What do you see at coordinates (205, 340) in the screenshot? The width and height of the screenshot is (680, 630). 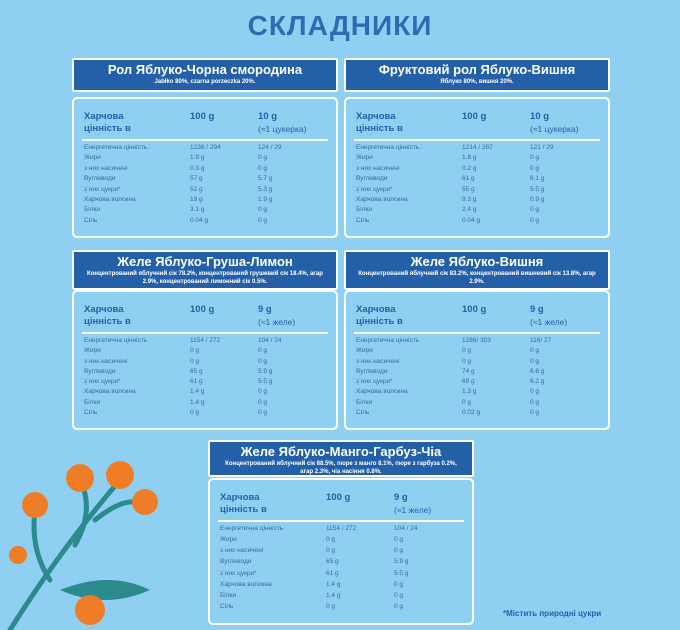 I see `table-cell: 1154 / 272` at bounding box center [205, 340].